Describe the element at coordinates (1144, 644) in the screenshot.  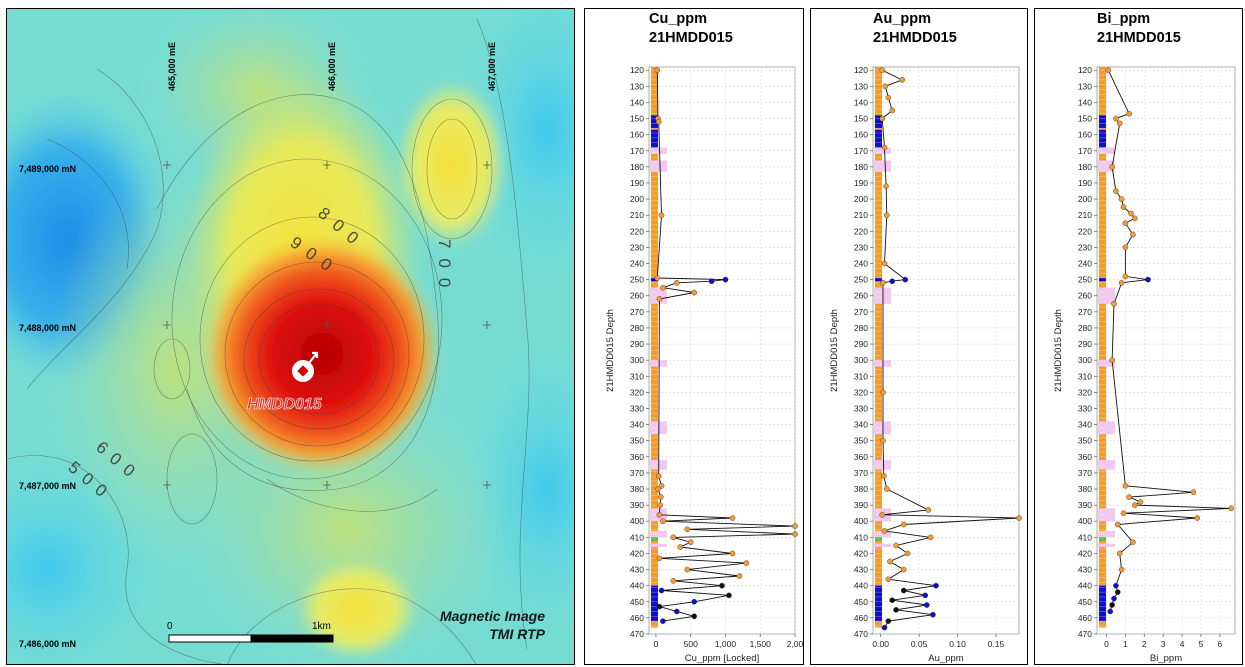
I see `x-tick-label: 2` at that location.